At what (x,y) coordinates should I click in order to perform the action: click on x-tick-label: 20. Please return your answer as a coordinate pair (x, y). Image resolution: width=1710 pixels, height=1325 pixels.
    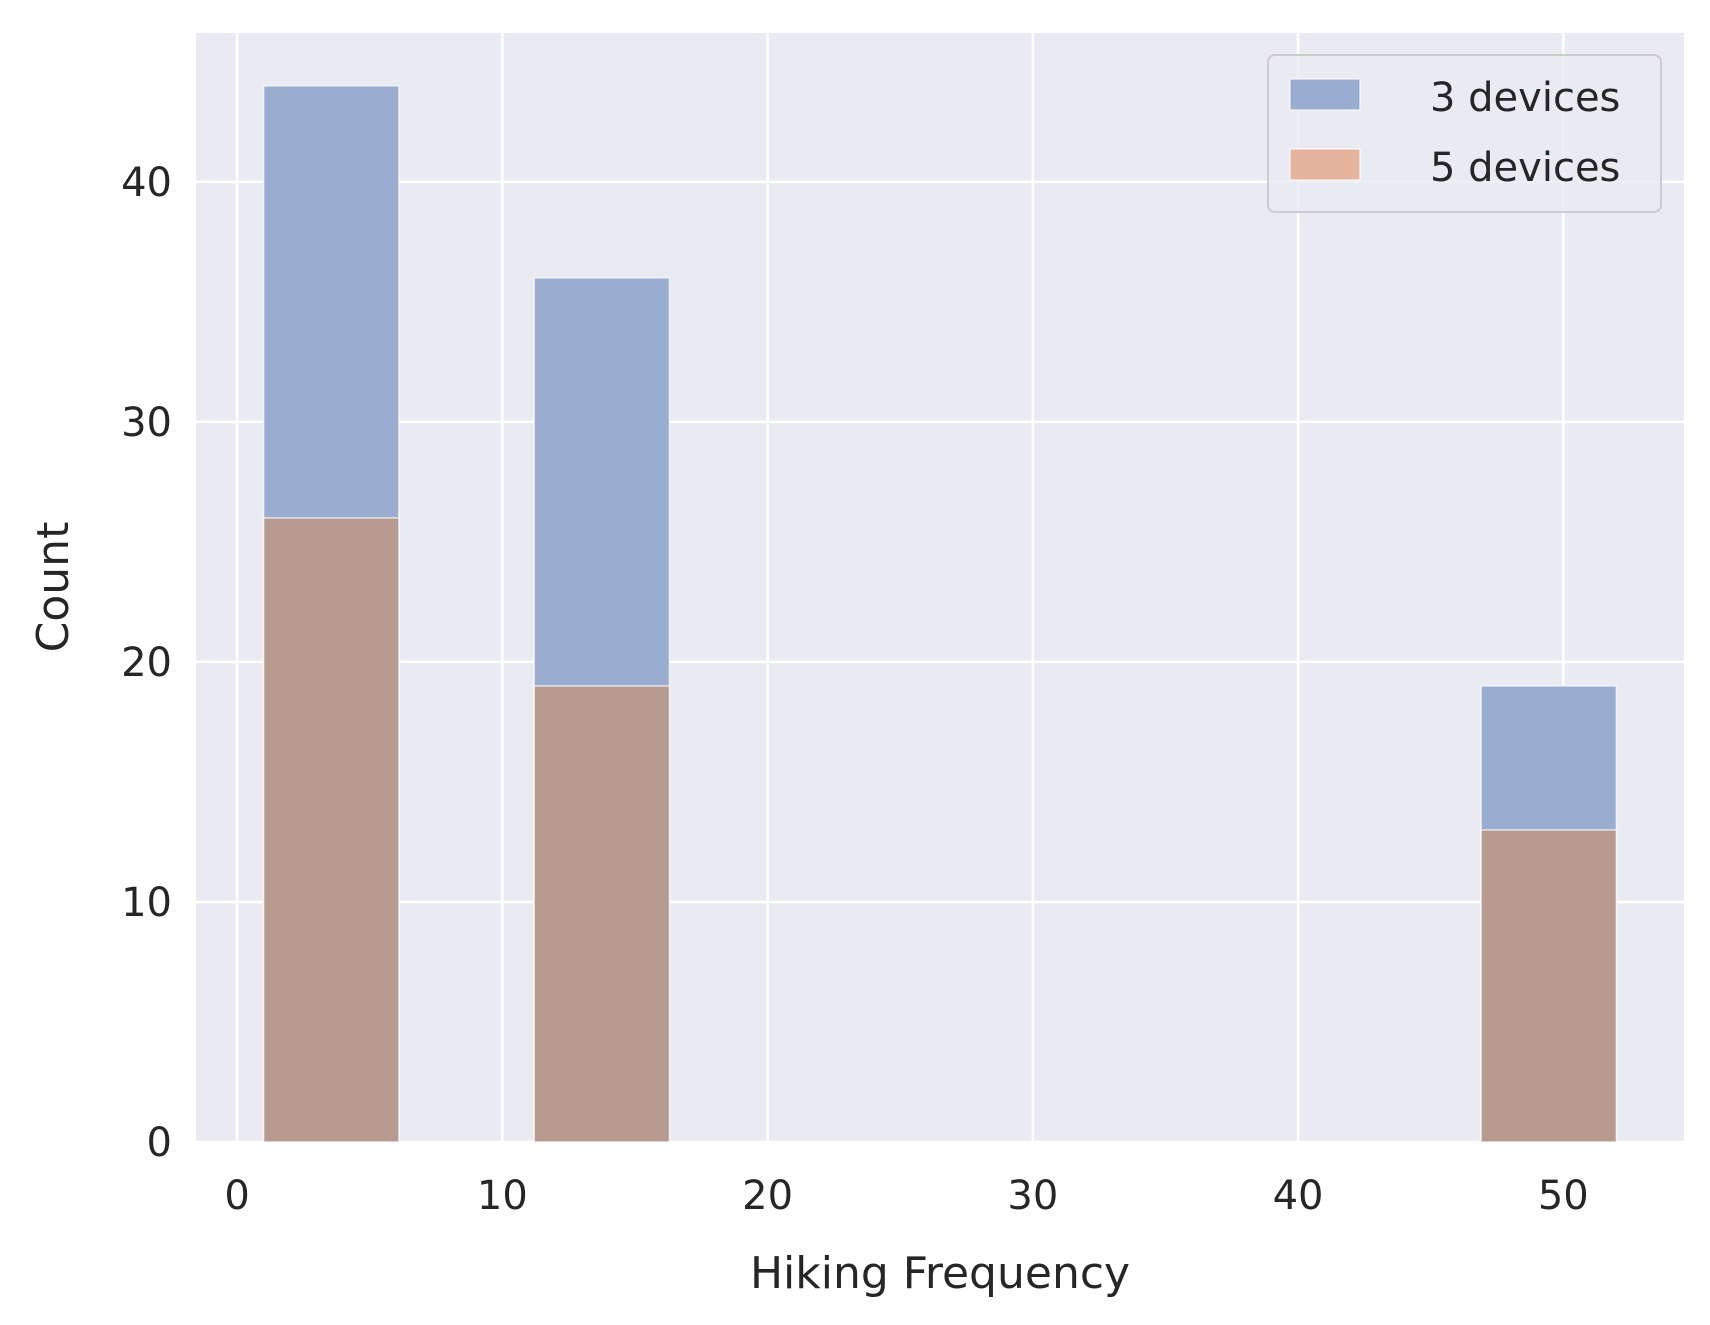
    Looking at the image, I should click on (767, 1196).